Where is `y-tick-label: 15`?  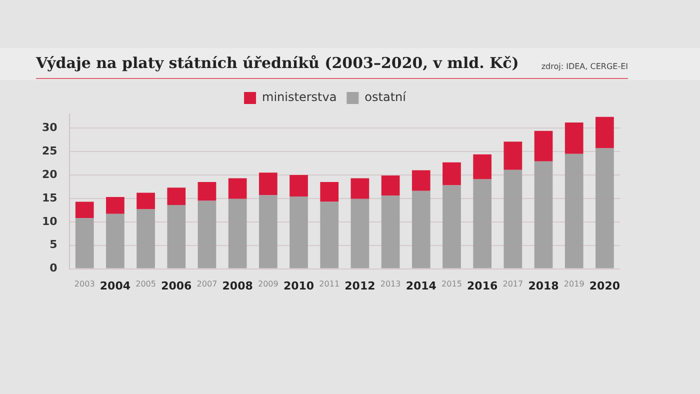
y-tick-label: 15 is located at coordinates (50, 197).